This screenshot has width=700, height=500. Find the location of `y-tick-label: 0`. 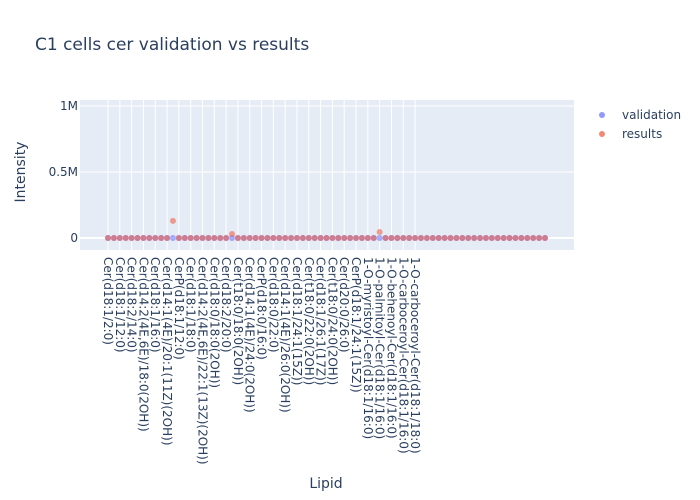

y-tick-label: 0 is located at coordinates (74, 238).